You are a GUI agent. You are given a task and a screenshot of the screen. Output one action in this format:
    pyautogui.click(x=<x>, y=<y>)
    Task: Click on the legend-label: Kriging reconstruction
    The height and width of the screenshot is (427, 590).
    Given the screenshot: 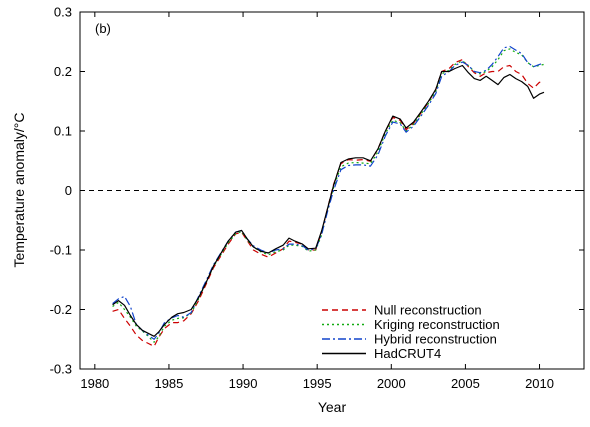 What is the action you would take?
    pyautogui.click(x=437, y=324)
    